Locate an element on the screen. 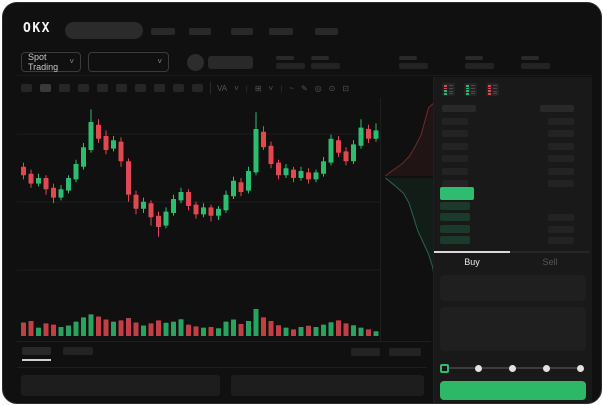 The height and width of the screenshot is (405, 603). orderbook-both-icon is located at coordinates (448, 89).